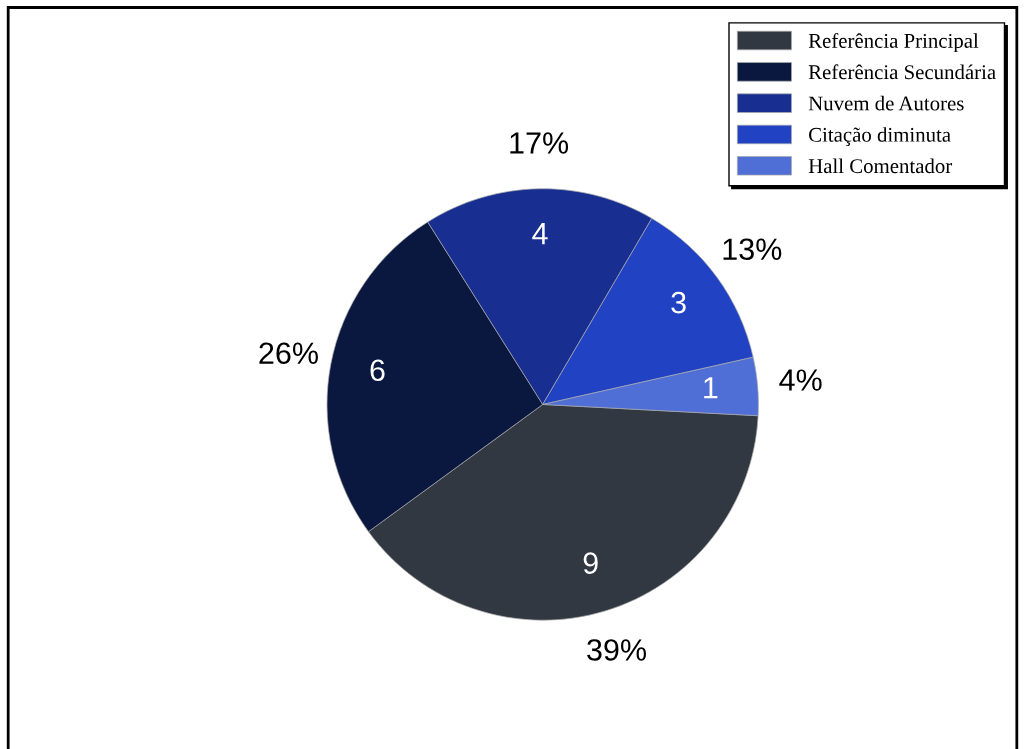 The width and height of the screenshot is (1024, 749). Describe the element at coordinates (288, 353) in the screenshot. I see `text: 26%` at that location.